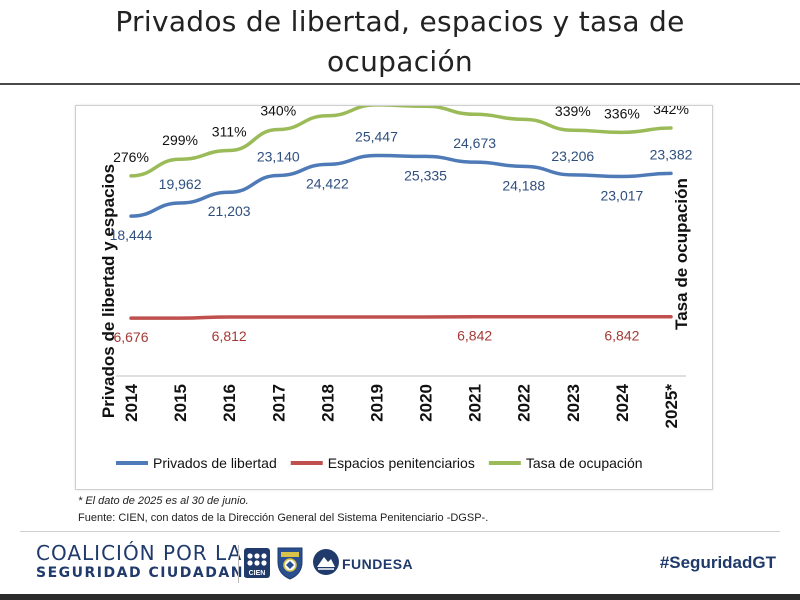  Describe the element at coordinates (401, 463) in the screenshot. I see `legend-label-espacios-penitenciarios: Espacios penitenciarios` at that location.